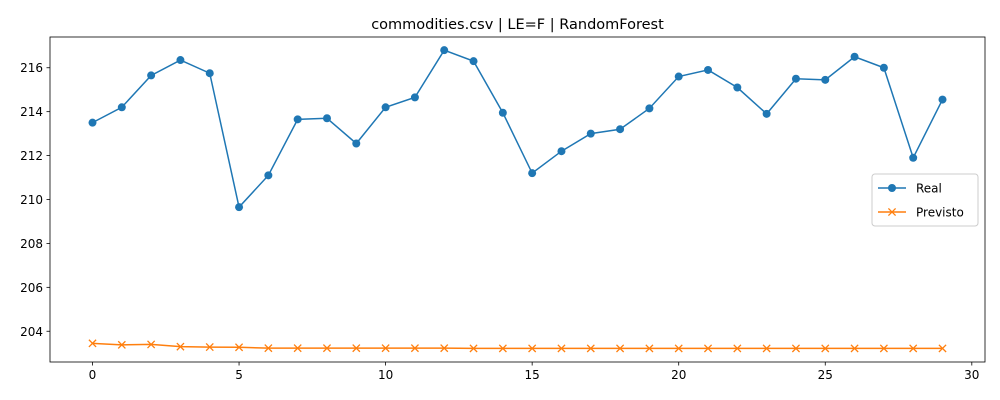 This screenshot has height=400, width=1000. I want to click on y-tick-label: 212, so click(31, 156).